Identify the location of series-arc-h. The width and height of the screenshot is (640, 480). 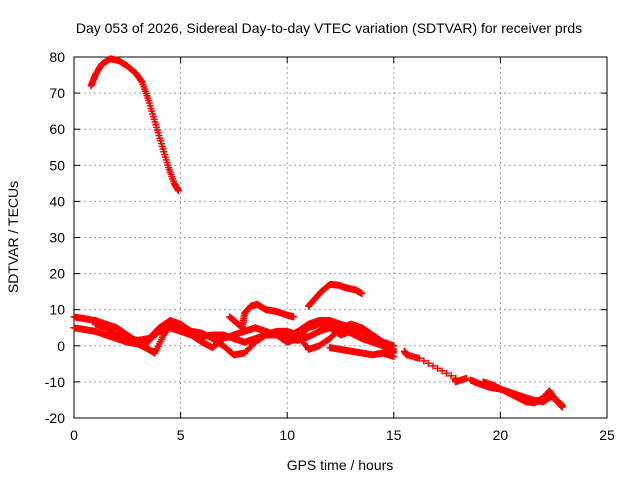
(435, 366).